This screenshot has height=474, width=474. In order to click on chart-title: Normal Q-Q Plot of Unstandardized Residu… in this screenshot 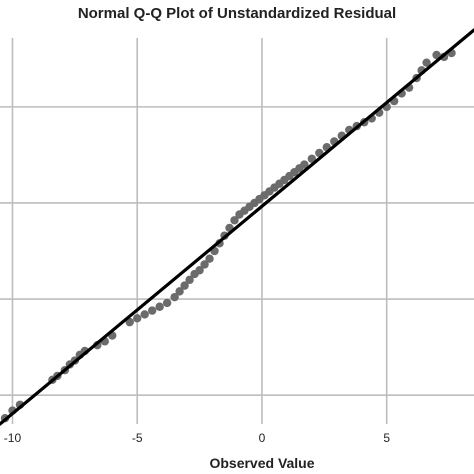, I will do `click(237, 13)`.